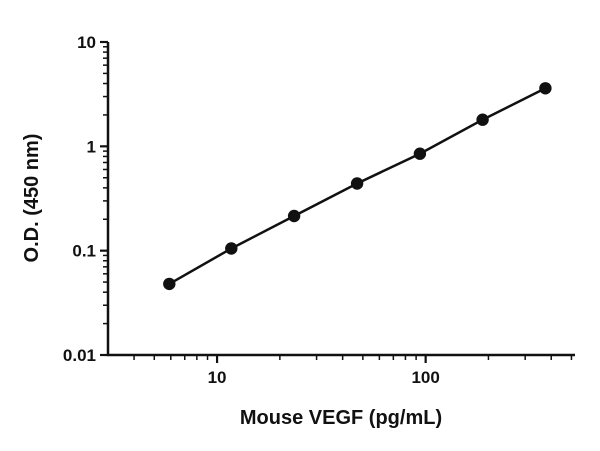 The height and width of the screenshot is (451, 600). What do you see at coordinates (32, 198) in the screenshot?
I see `y-axis-title: O.D. (450 nm)` at bounding box center [32, 198].